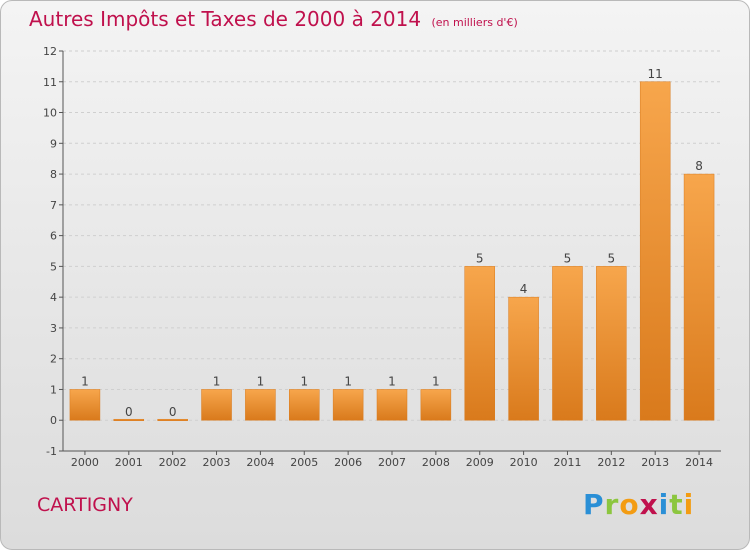 The image size is (750, 550). What do you see at coordinates (524, 462) in the screenshot?
I see `x-tick-label: 2010` at bounding box center [524, 462].